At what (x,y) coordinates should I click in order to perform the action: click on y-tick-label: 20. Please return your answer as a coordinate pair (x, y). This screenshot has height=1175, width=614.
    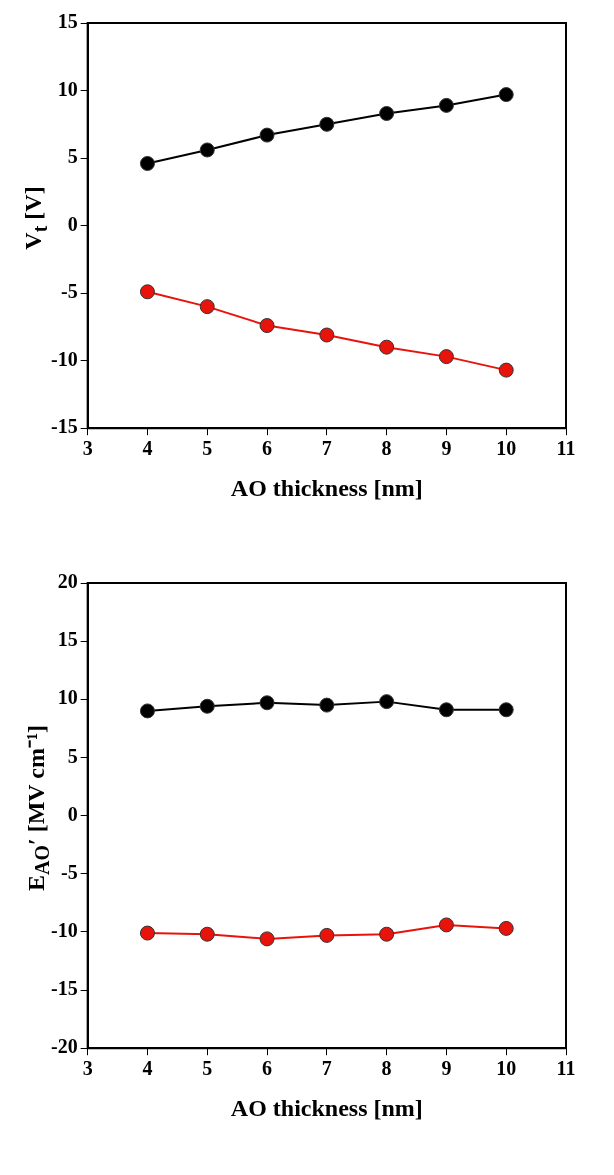
    Looking at the image, I should click on (67, 581).